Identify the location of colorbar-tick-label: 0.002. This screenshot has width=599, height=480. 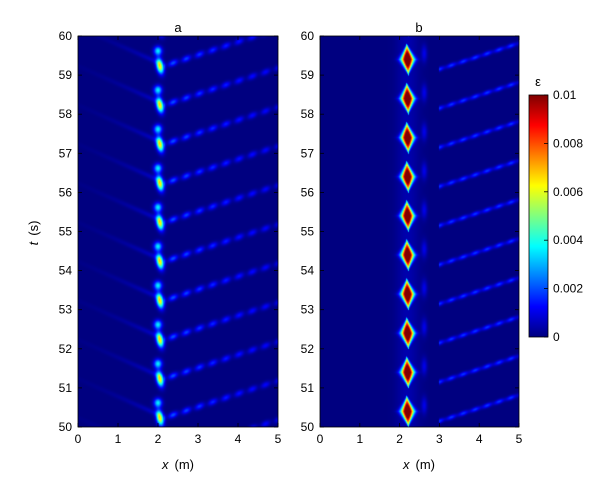
(568, 289).